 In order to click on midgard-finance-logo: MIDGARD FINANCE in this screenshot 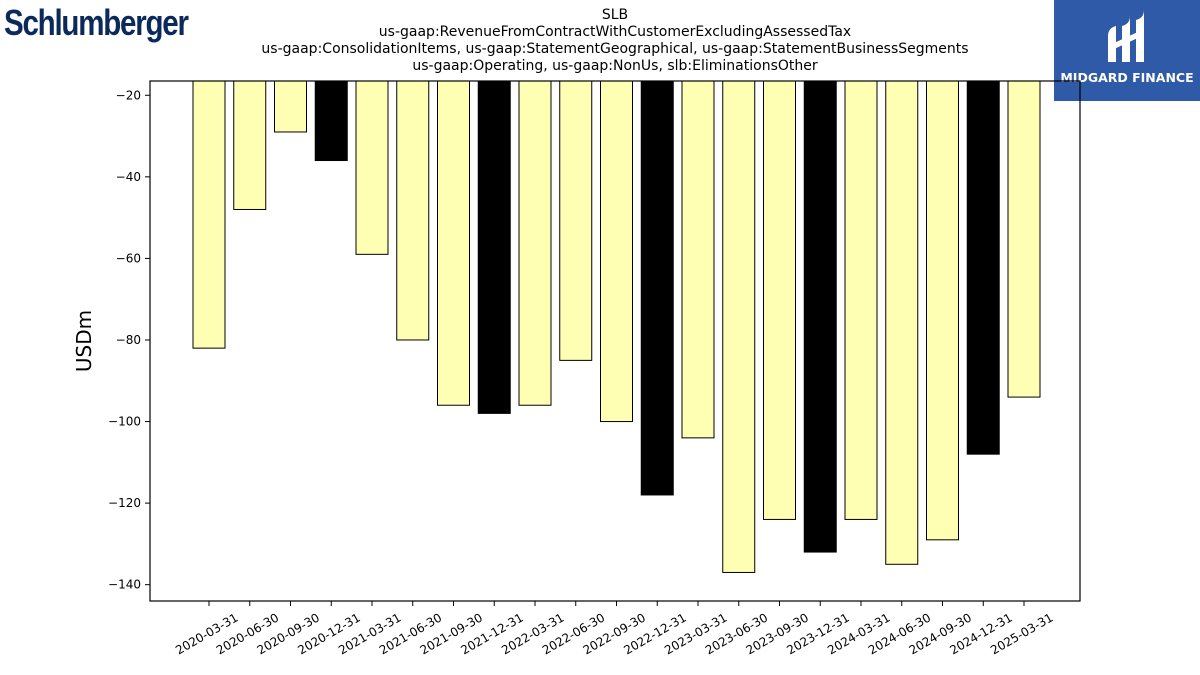, I will do `click(1127, 50)`.